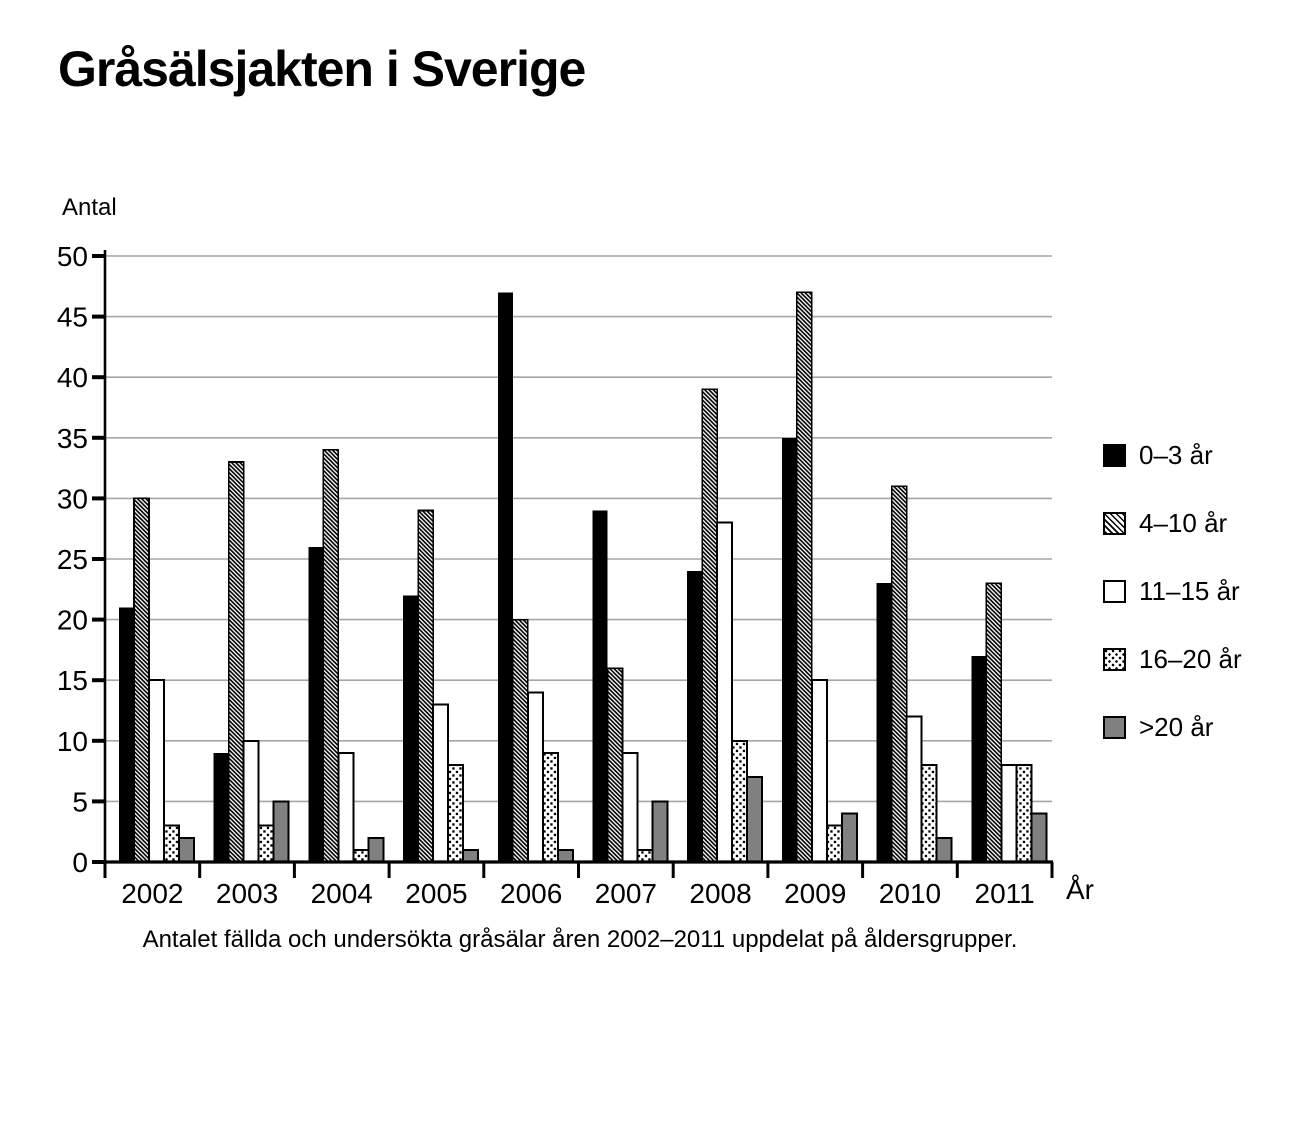 This screenshot has height=1130, width=1294. Describe the element at coordinates (815, 893) in the screenshot. I see `x-tick-label-2009: 2009` at that location.